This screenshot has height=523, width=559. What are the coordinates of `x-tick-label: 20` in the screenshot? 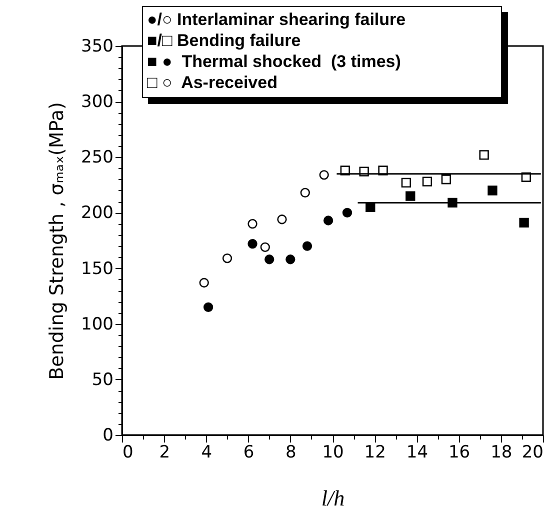 It's located at (533, 452).